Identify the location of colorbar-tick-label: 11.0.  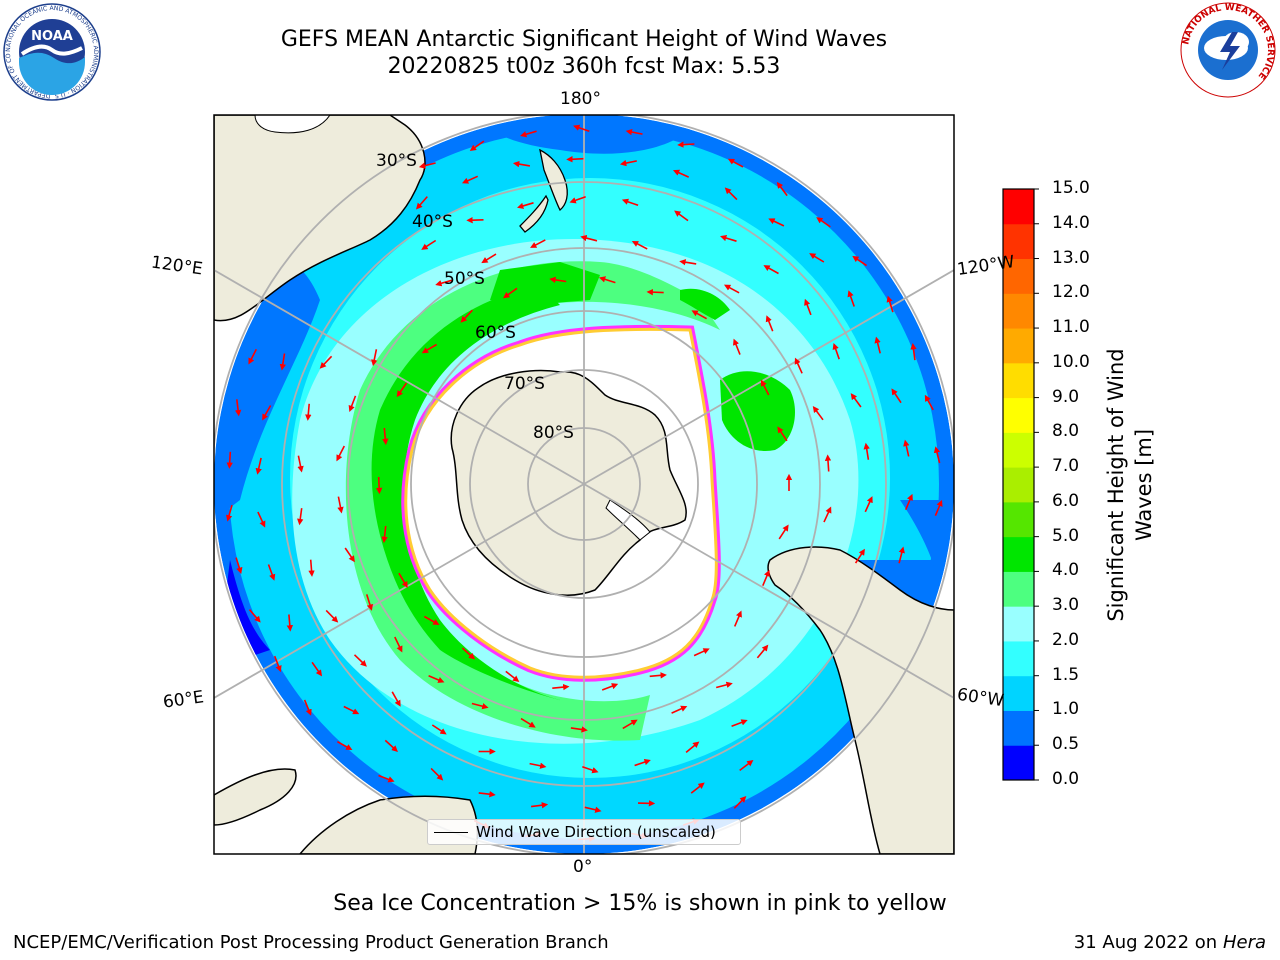
(1071, 327).